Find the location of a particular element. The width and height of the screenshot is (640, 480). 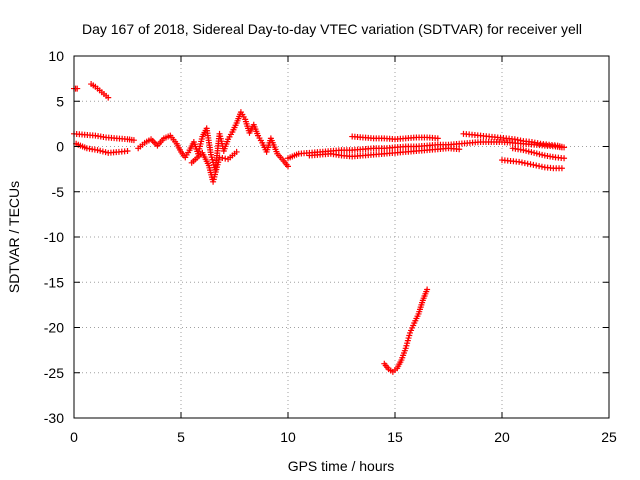

x-axis-title: GPS time / hours is located at coordinates (341, 466).